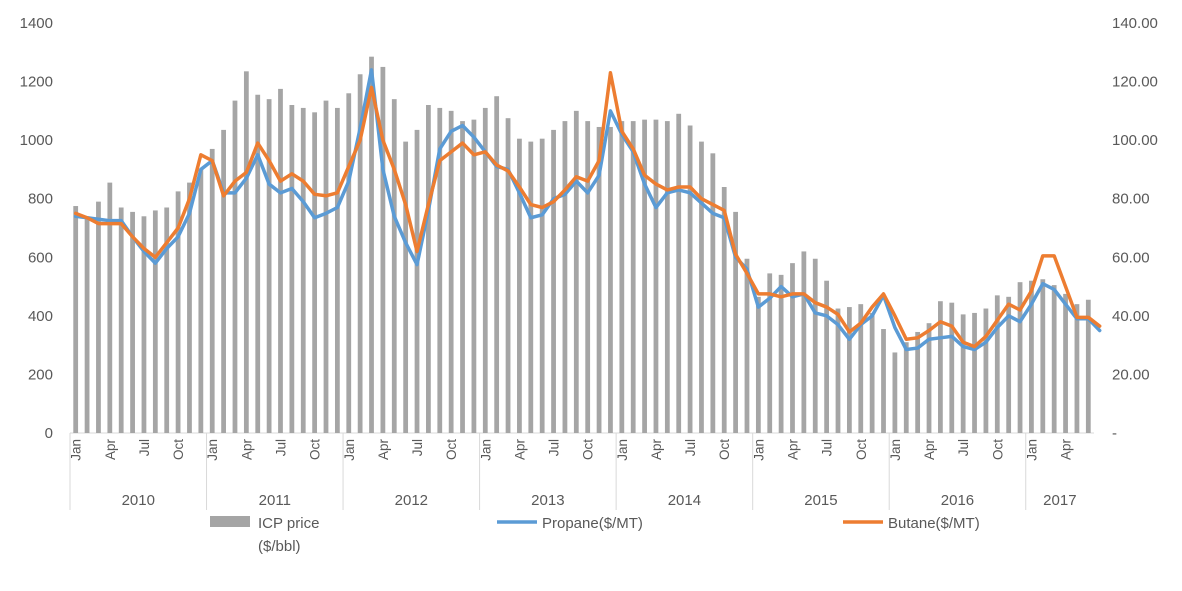 This screenshot has height=591, width=1182. I want to click on year-label: 2015, so click(820, 500).